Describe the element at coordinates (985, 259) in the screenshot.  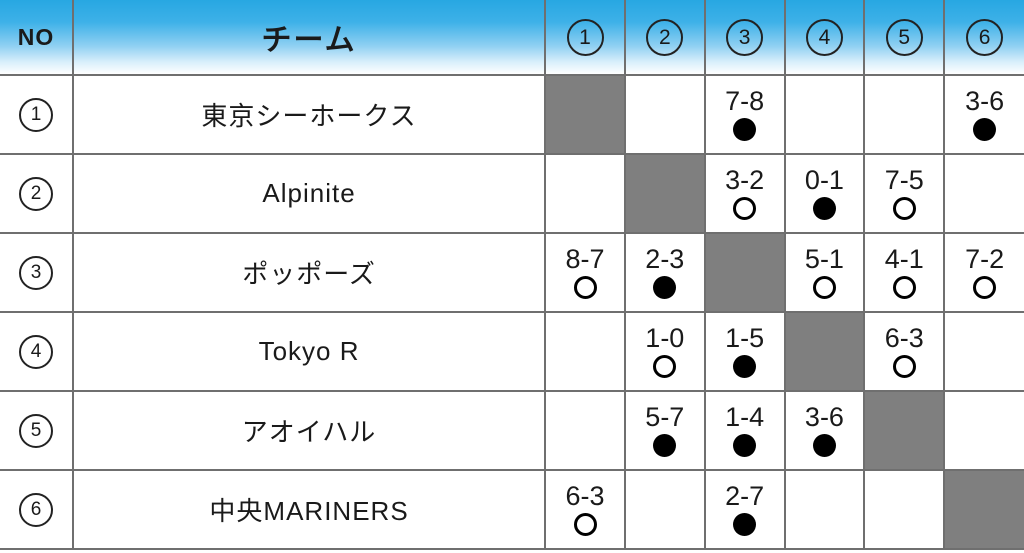
I see `score-text: 7-2` at that location.